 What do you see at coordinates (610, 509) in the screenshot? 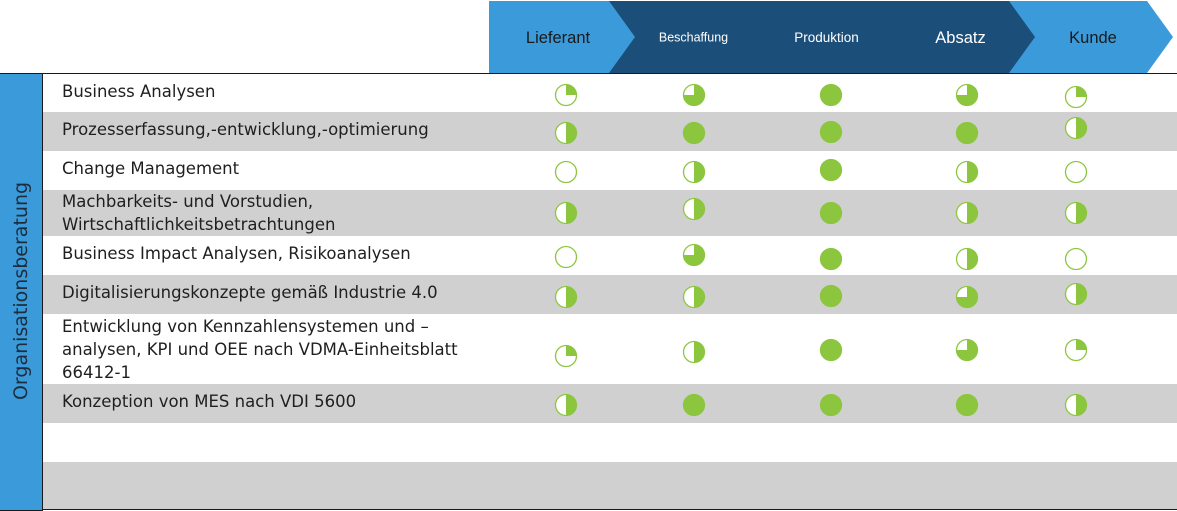
I see `table-bottom-border` at bounding box center [610, 509].